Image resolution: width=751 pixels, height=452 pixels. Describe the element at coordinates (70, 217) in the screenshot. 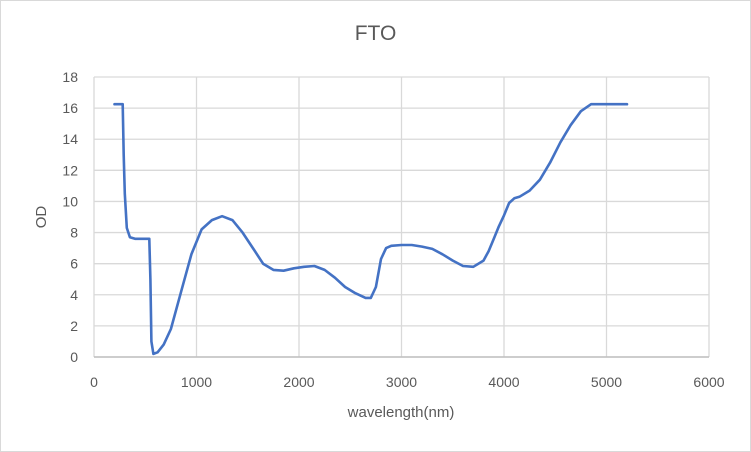

I see `y-axis-ticks: 0 2 4 6 8 10 12 14 16 18` at that location.